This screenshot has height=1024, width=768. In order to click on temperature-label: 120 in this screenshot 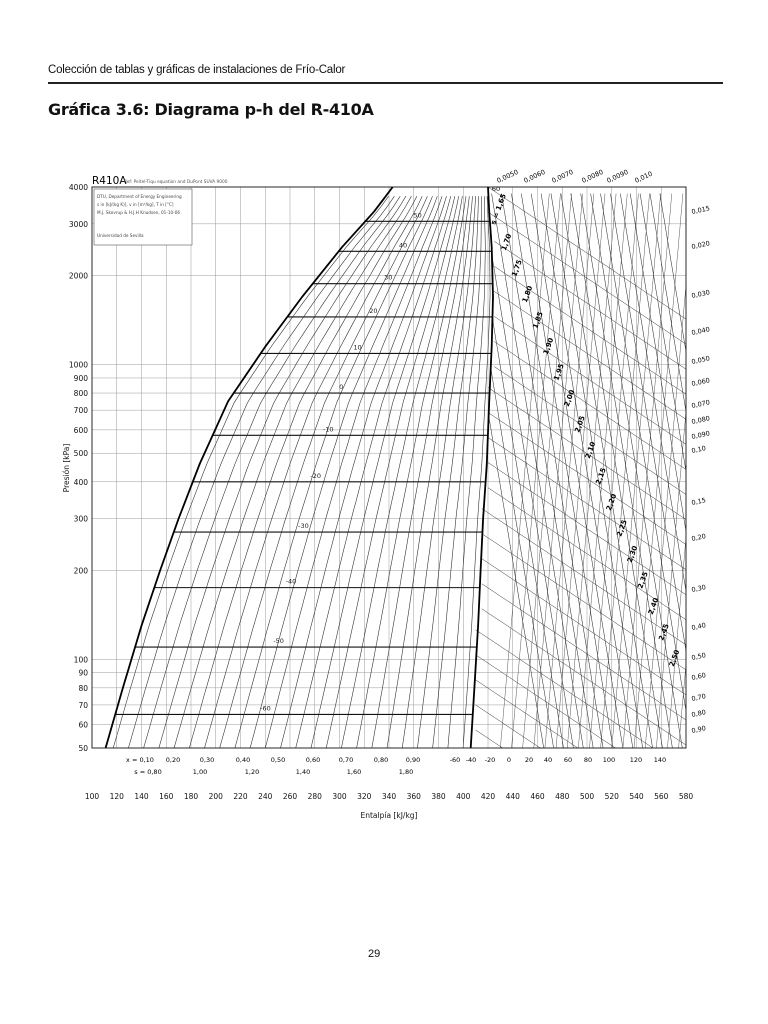, I will do `click(636, 760)`.